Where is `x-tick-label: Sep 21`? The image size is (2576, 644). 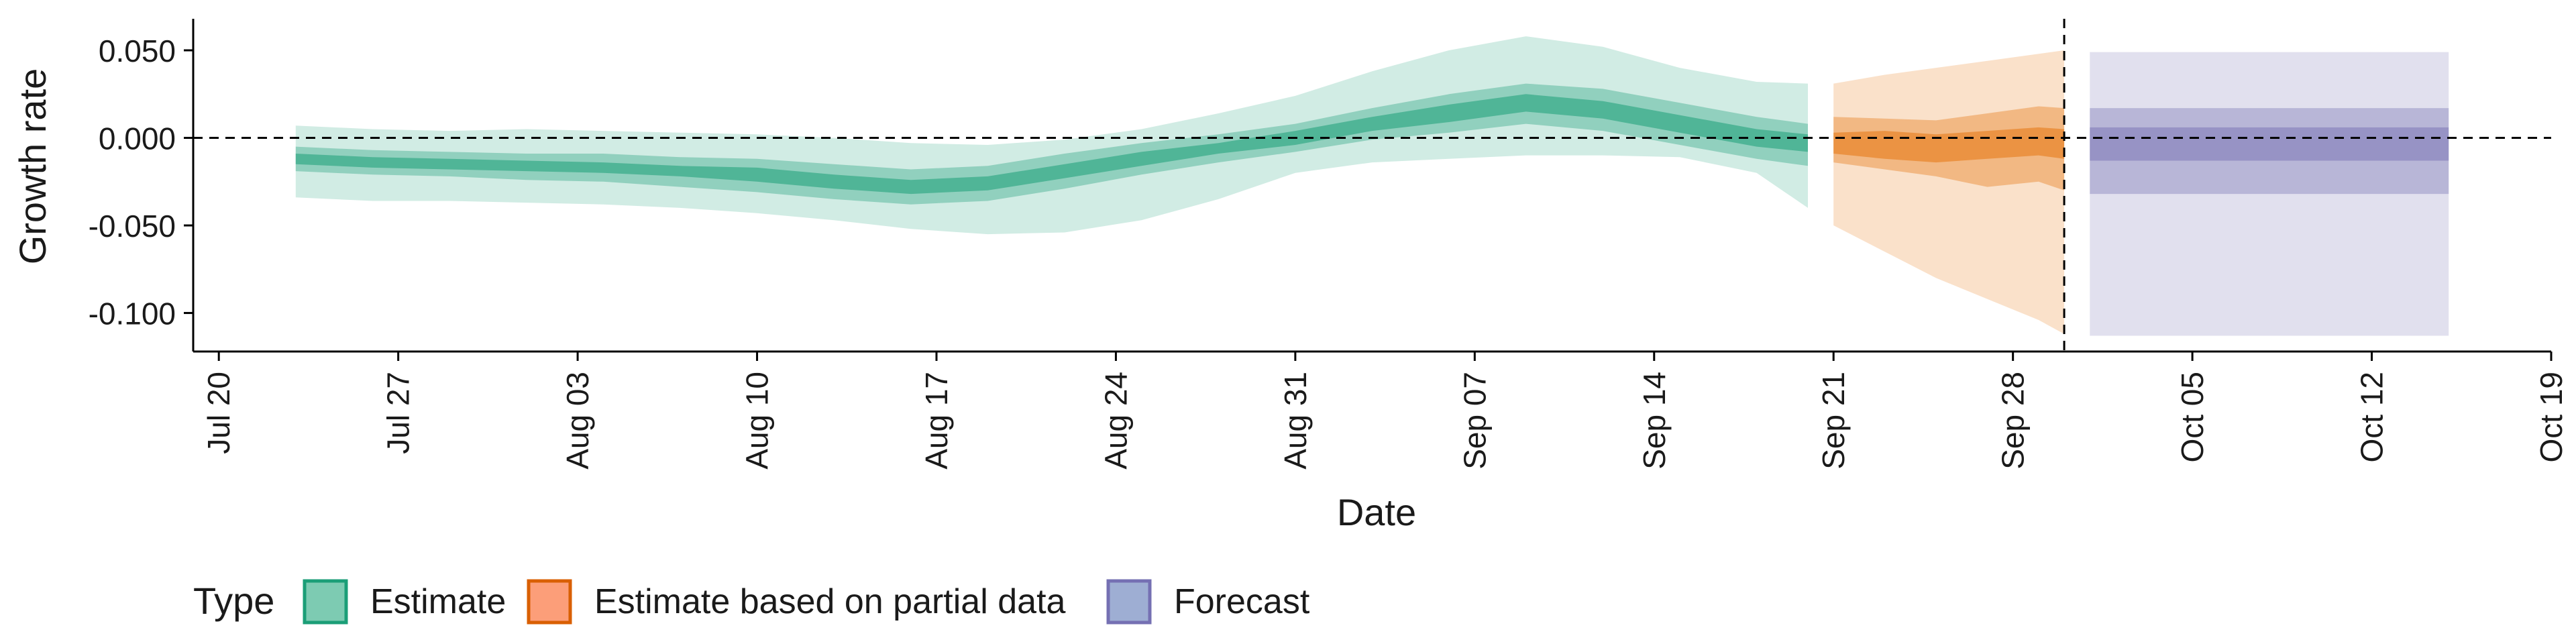
x-tick-label: Sep 21 is located at coordinates (1833, 421).